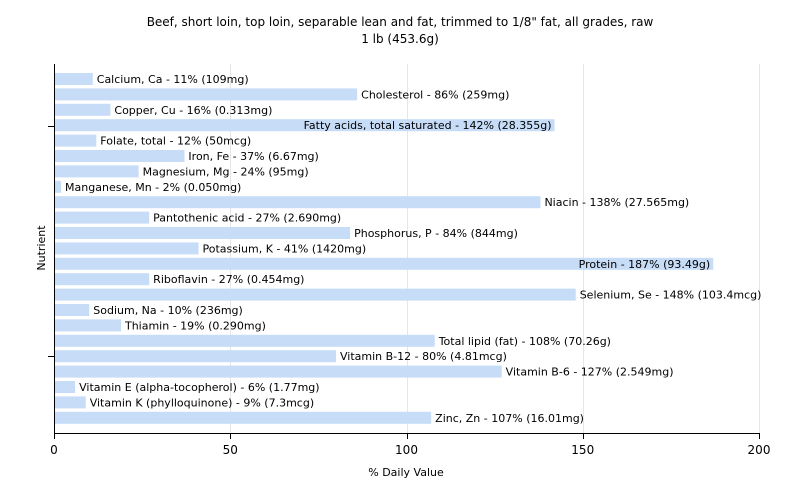 This screenshot has height=500, width=800. Describe the element at coordinates (759, 450) in the screenshot. I see `x-tick-label: 200` at that location.